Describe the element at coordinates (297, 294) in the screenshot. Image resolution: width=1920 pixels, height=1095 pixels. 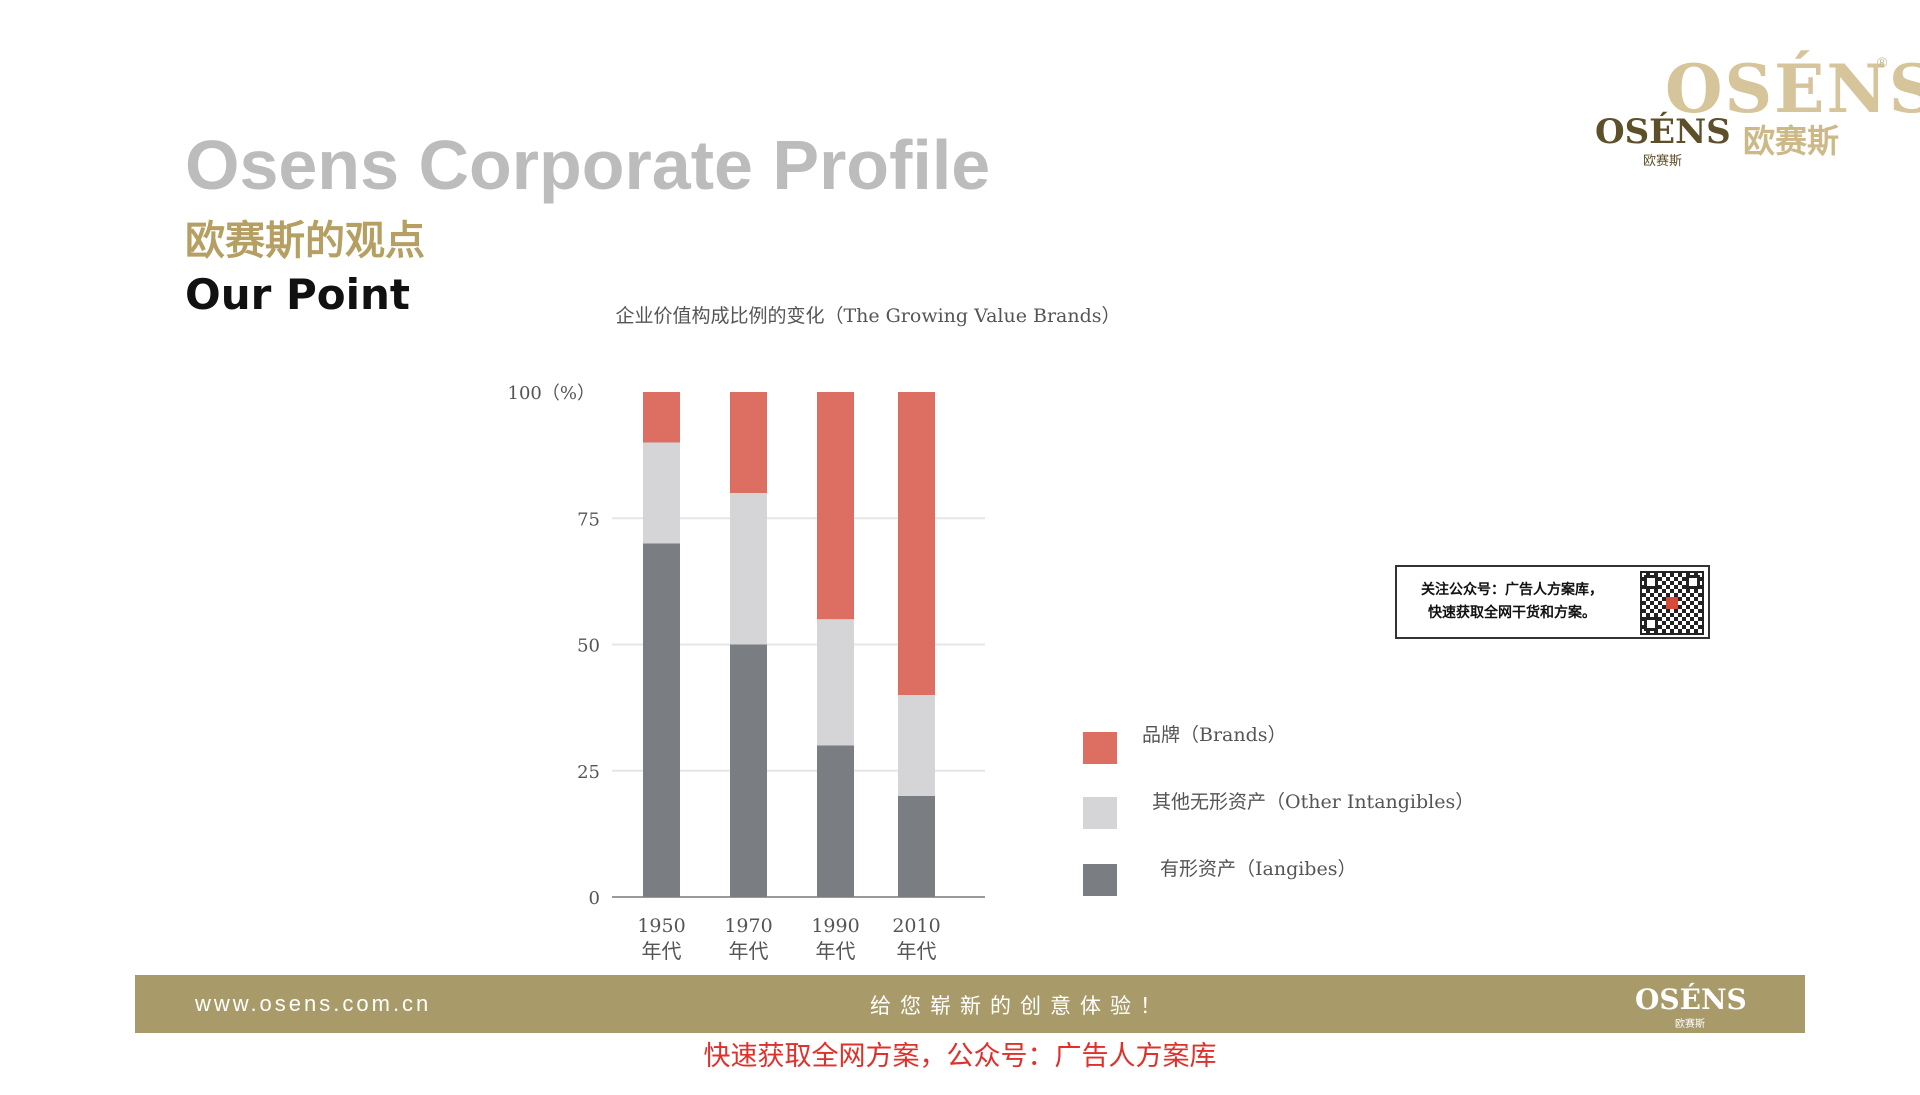
I see `page-subtitle: Our Point` at that location.